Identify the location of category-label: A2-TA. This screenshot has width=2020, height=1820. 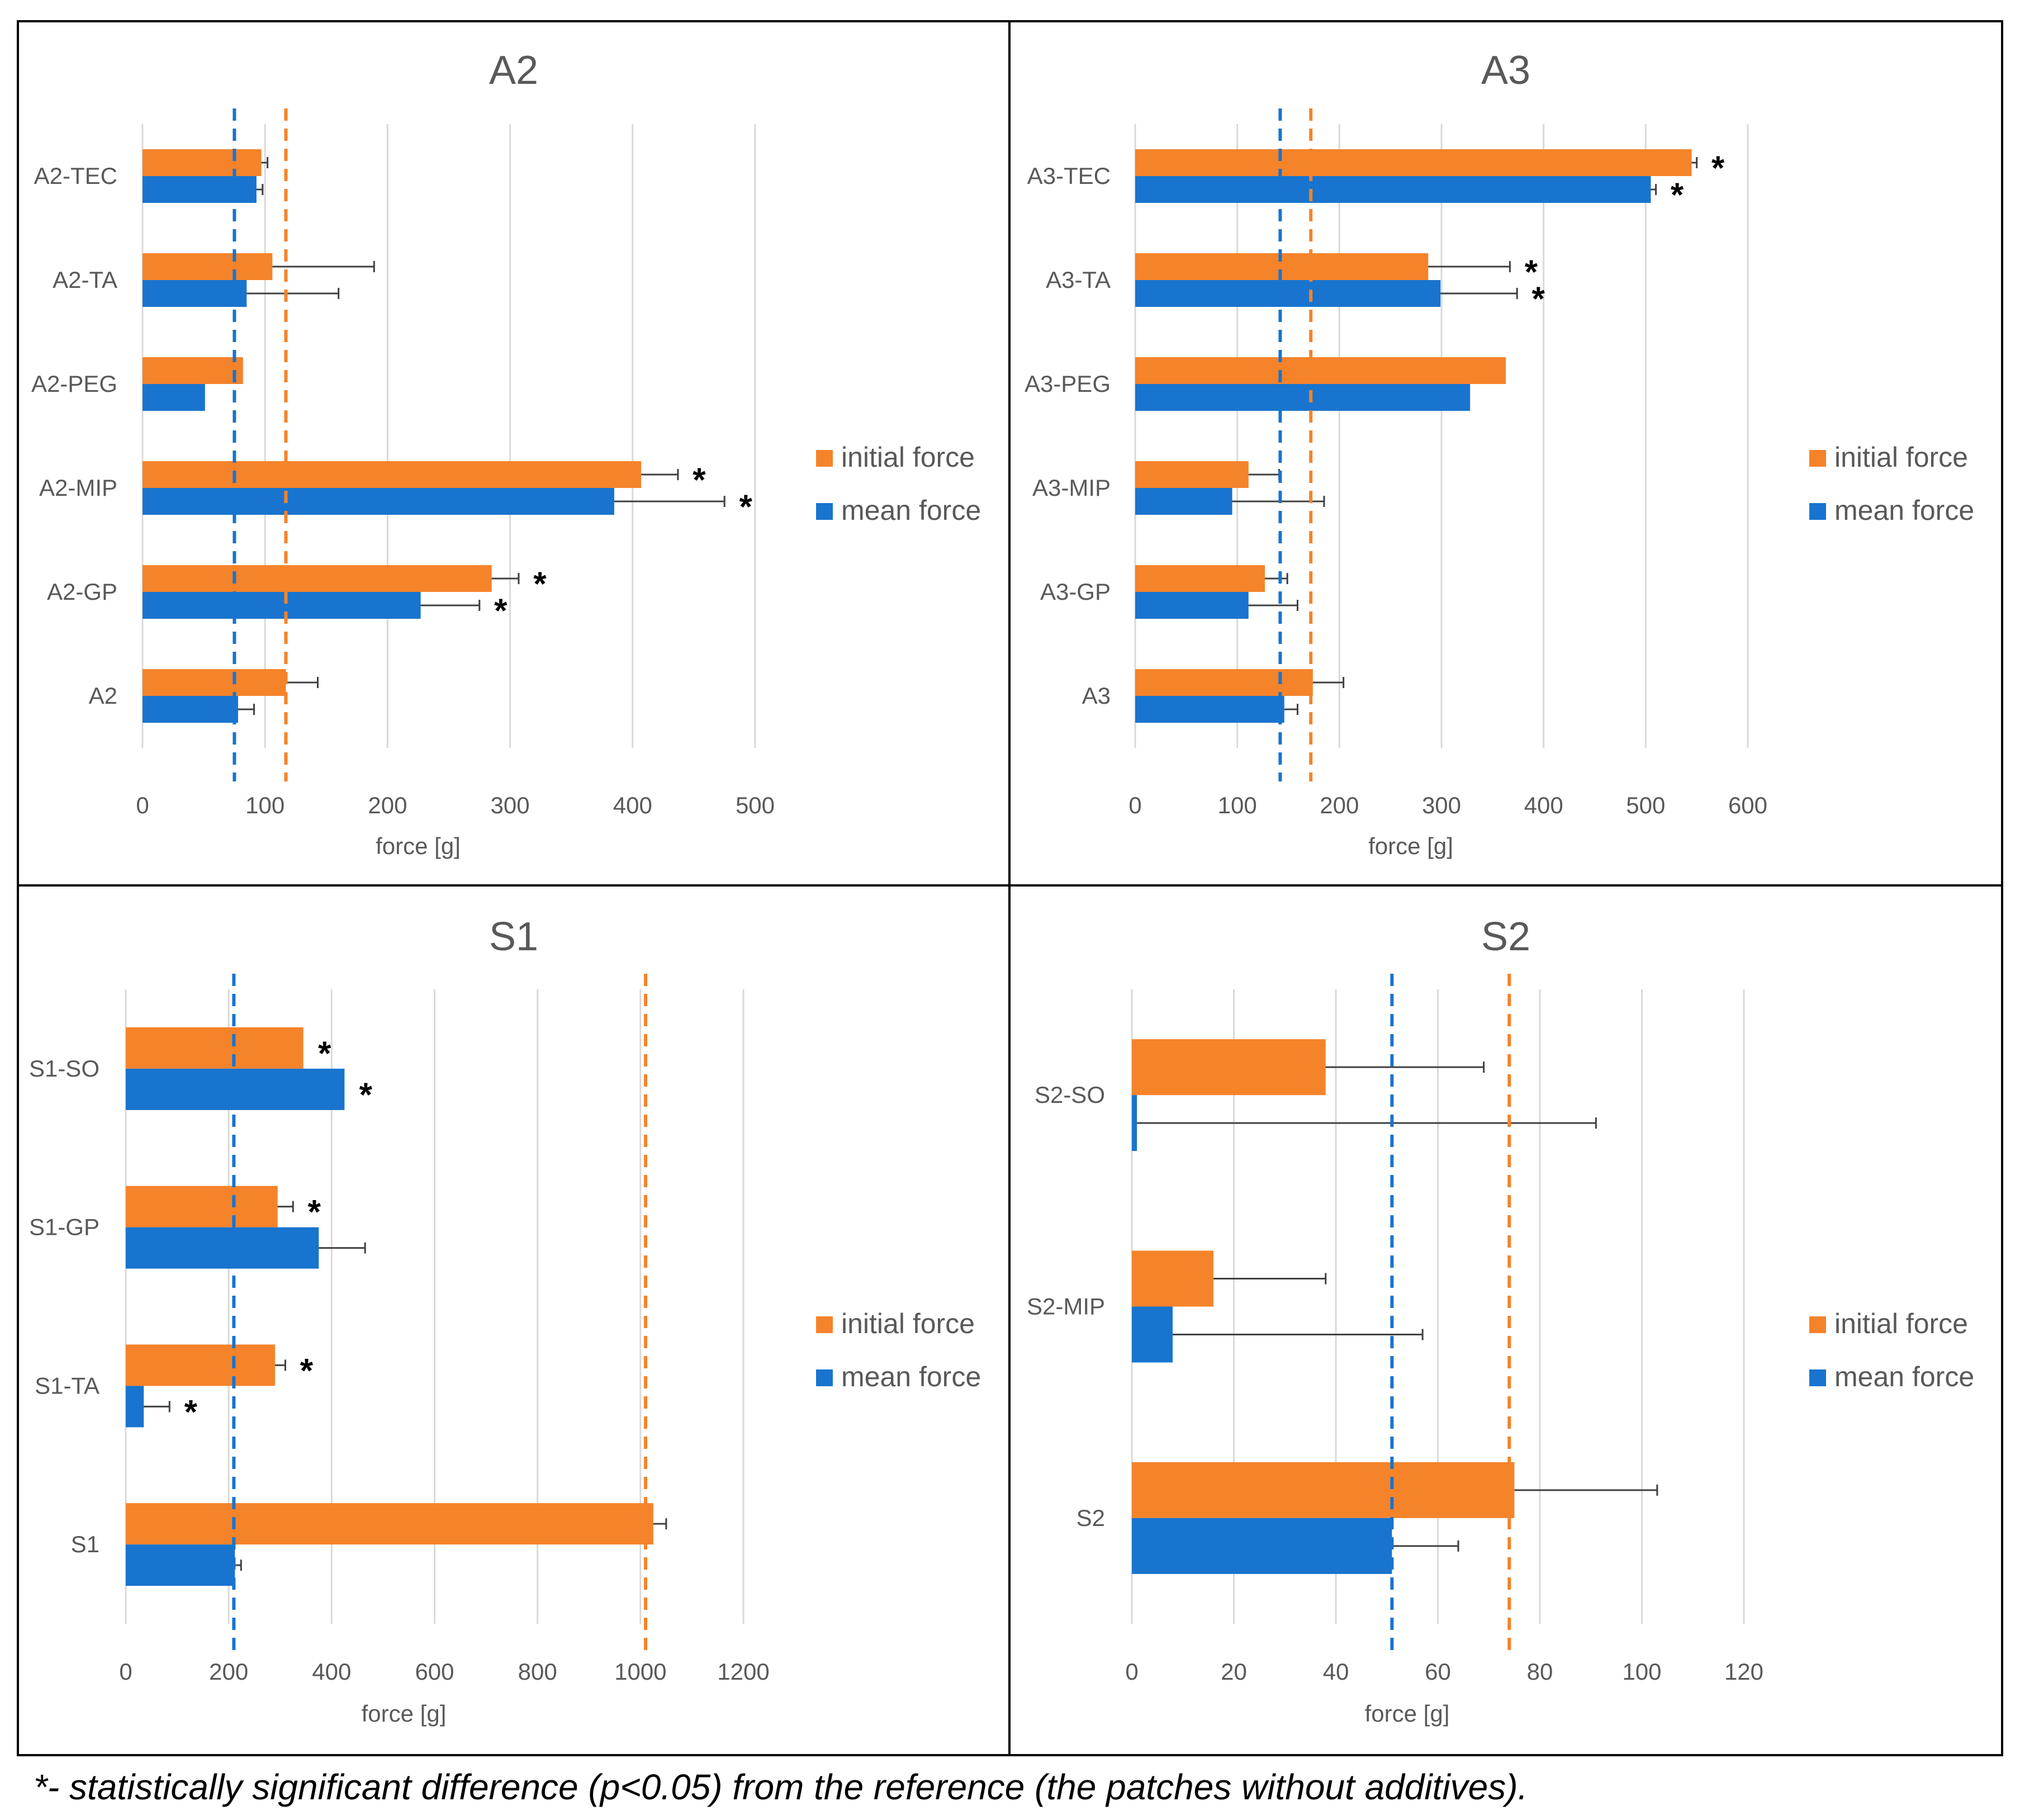
(85, 280).